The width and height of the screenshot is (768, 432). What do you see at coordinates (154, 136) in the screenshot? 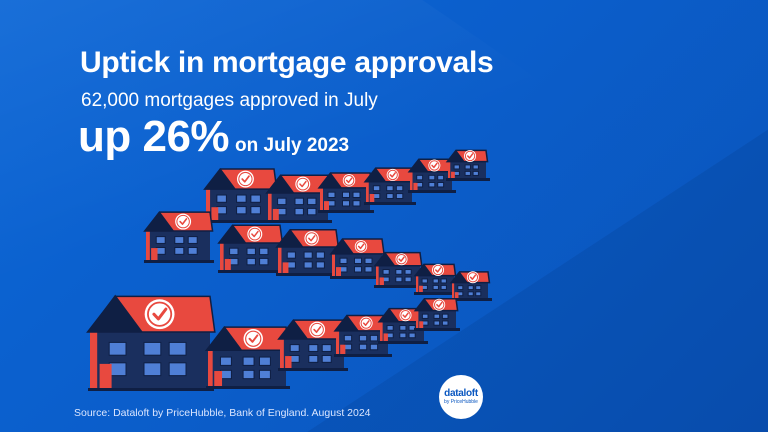
I see `change-value: up 26%` at bounding box center [154, 136].